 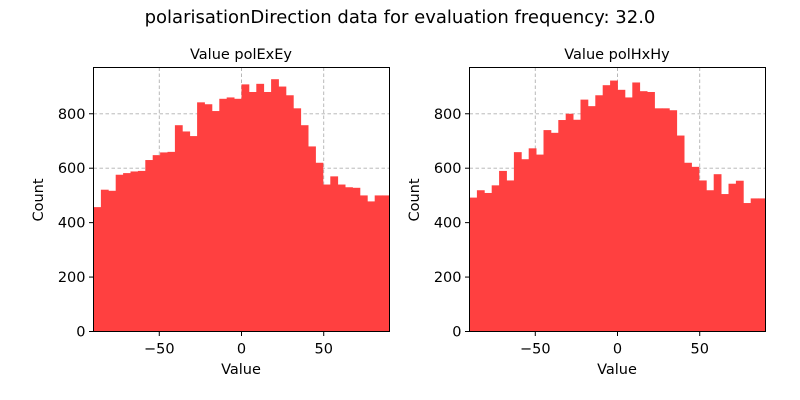 What do you see at coordinates (617, 55) in the screenshot?
I see `subplot-title: Value polHxHy` at bounding box center [617, 55].